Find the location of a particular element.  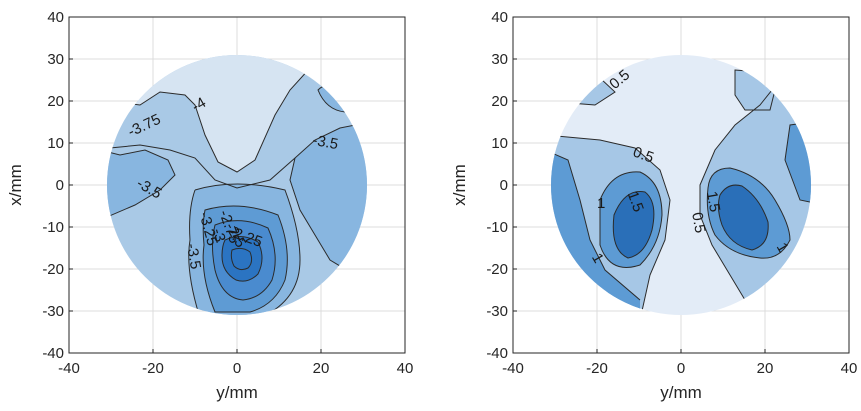

level-band-right-edge is located at coordinates (798, 162).